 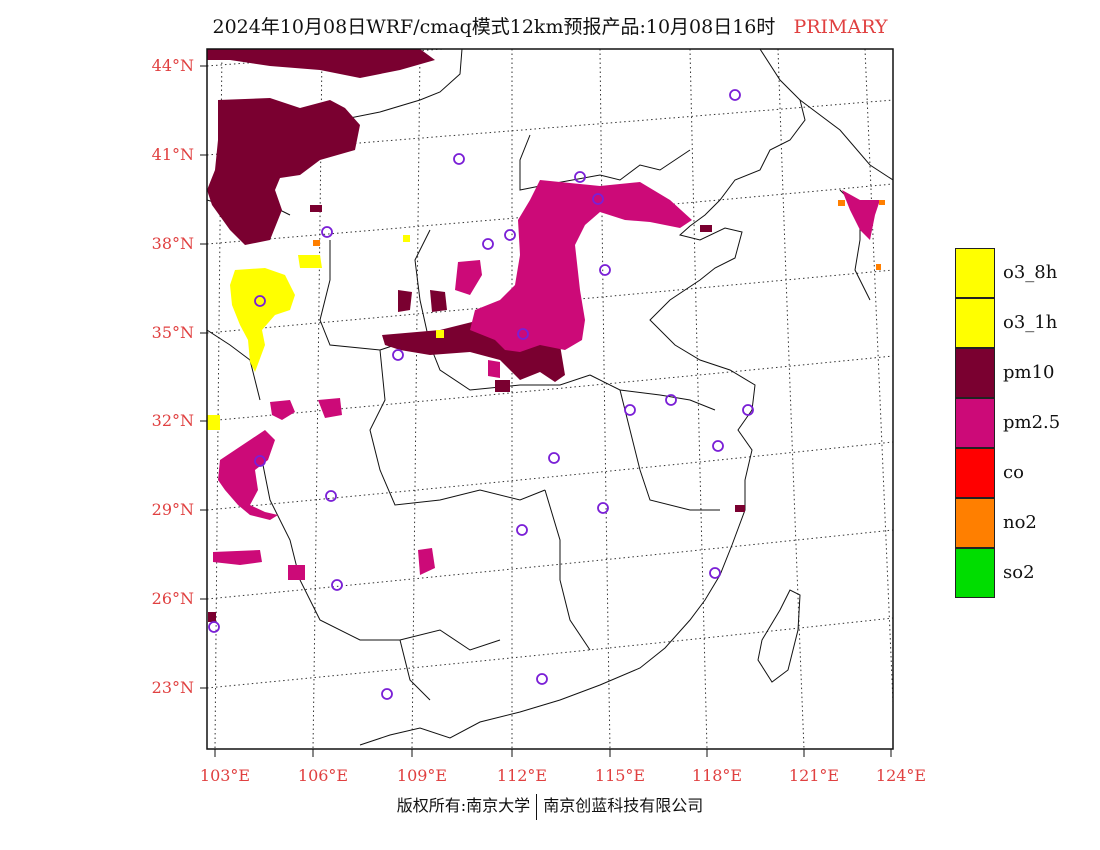 I want to click on no2-spots, so click(x=599, y=235).